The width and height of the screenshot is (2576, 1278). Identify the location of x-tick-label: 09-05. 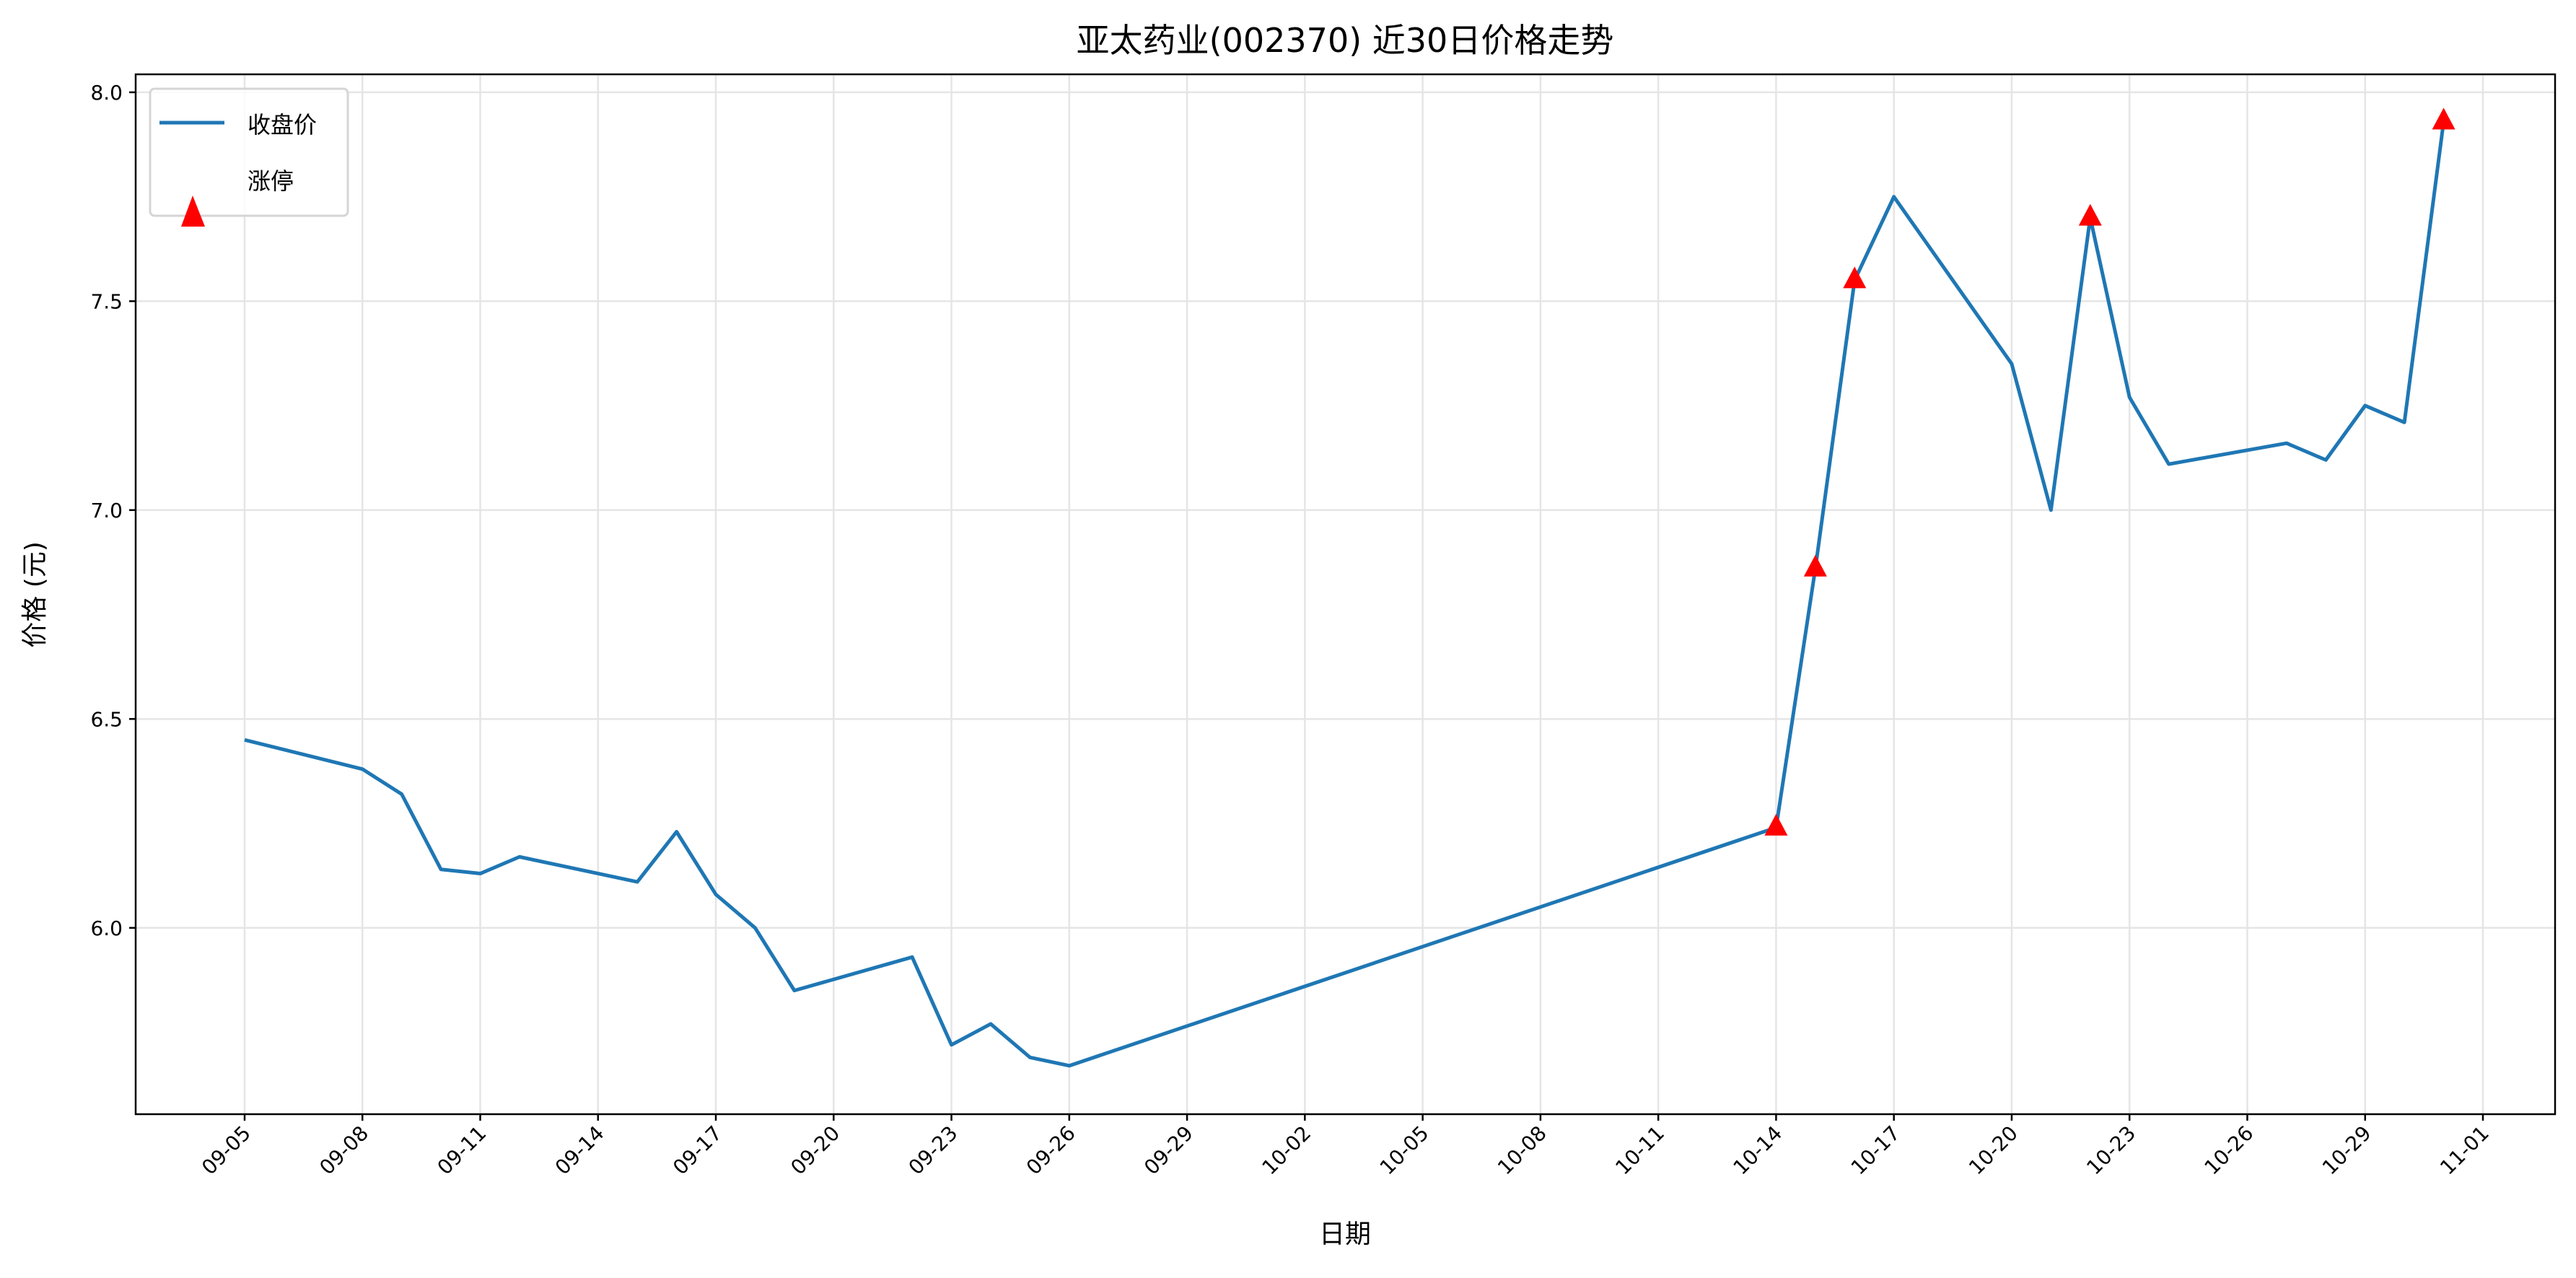
(226, 1150).